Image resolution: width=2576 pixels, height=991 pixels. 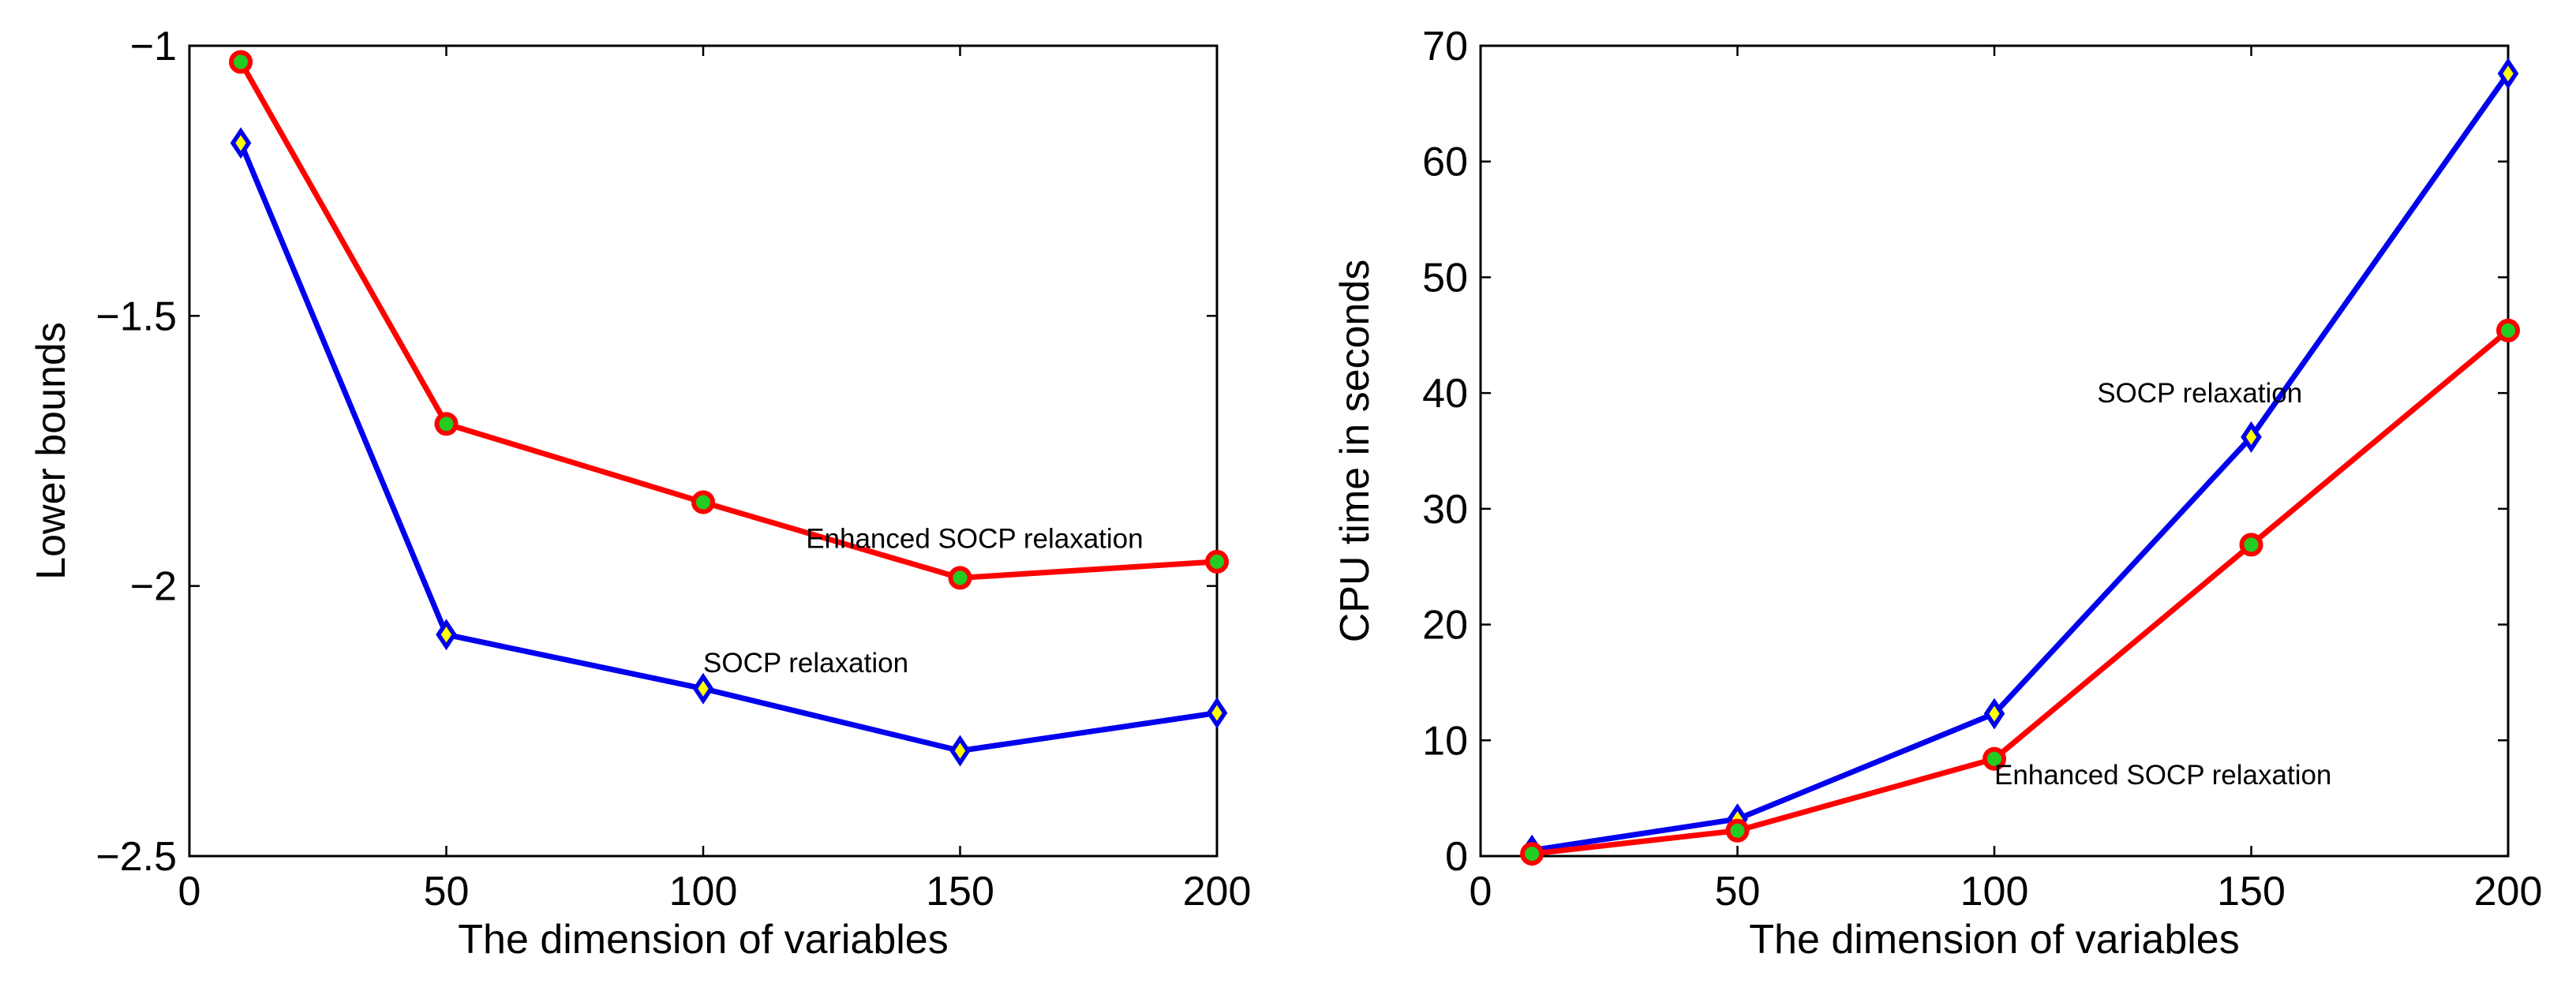 I want to click on y-tick-label: −1, so click(x=153, y=46).